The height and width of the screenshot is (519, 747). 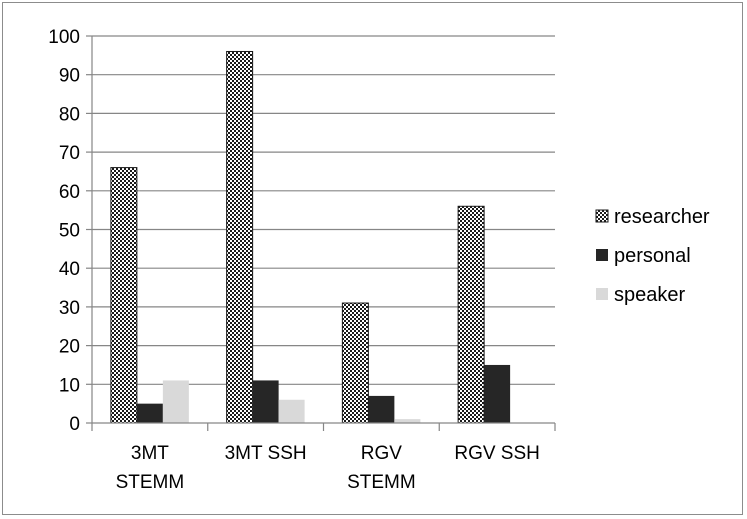 What do you see at coordinates (69, 385) in the screenshot?
I see `y-tick-label: 10` at bounding box center [69, 385].